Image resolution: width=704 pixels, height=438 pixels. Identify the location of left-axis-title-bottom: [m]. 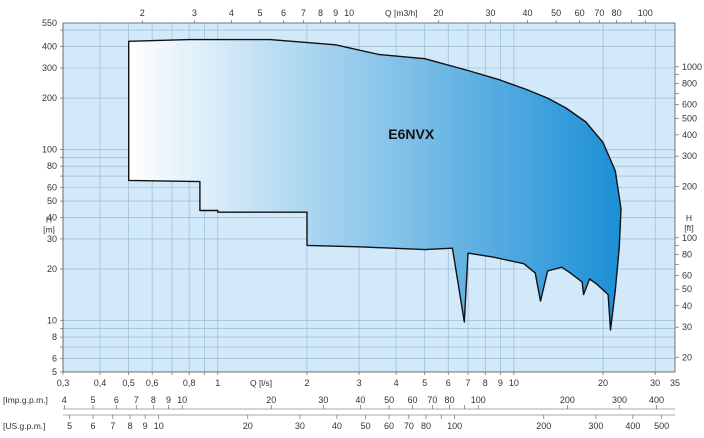
(49, 229).